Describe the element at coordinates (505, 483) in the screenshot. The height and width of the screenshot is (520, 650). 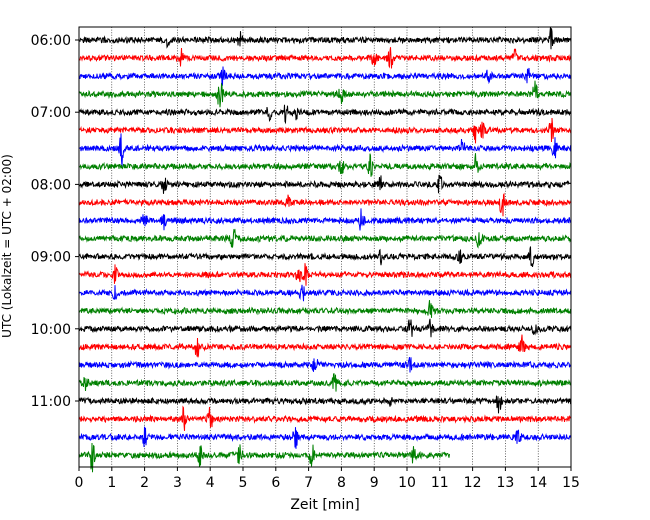
I see `x-tick-label: 13` at that location.